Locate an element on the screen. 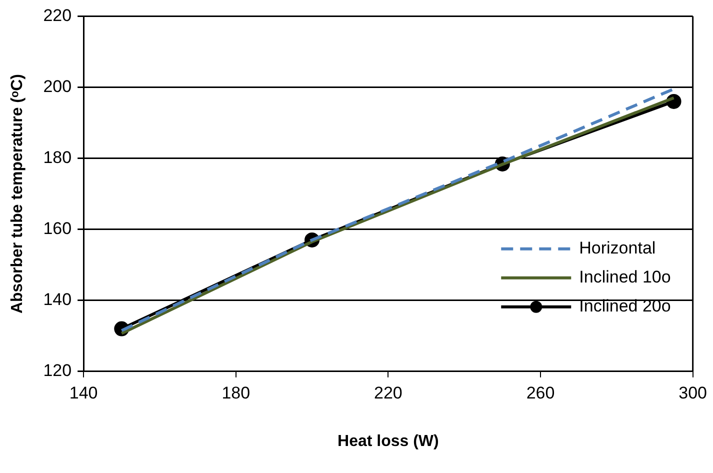 The image size is (713, 473). y-tick-label: 200 is located at coordinates (57, 86).